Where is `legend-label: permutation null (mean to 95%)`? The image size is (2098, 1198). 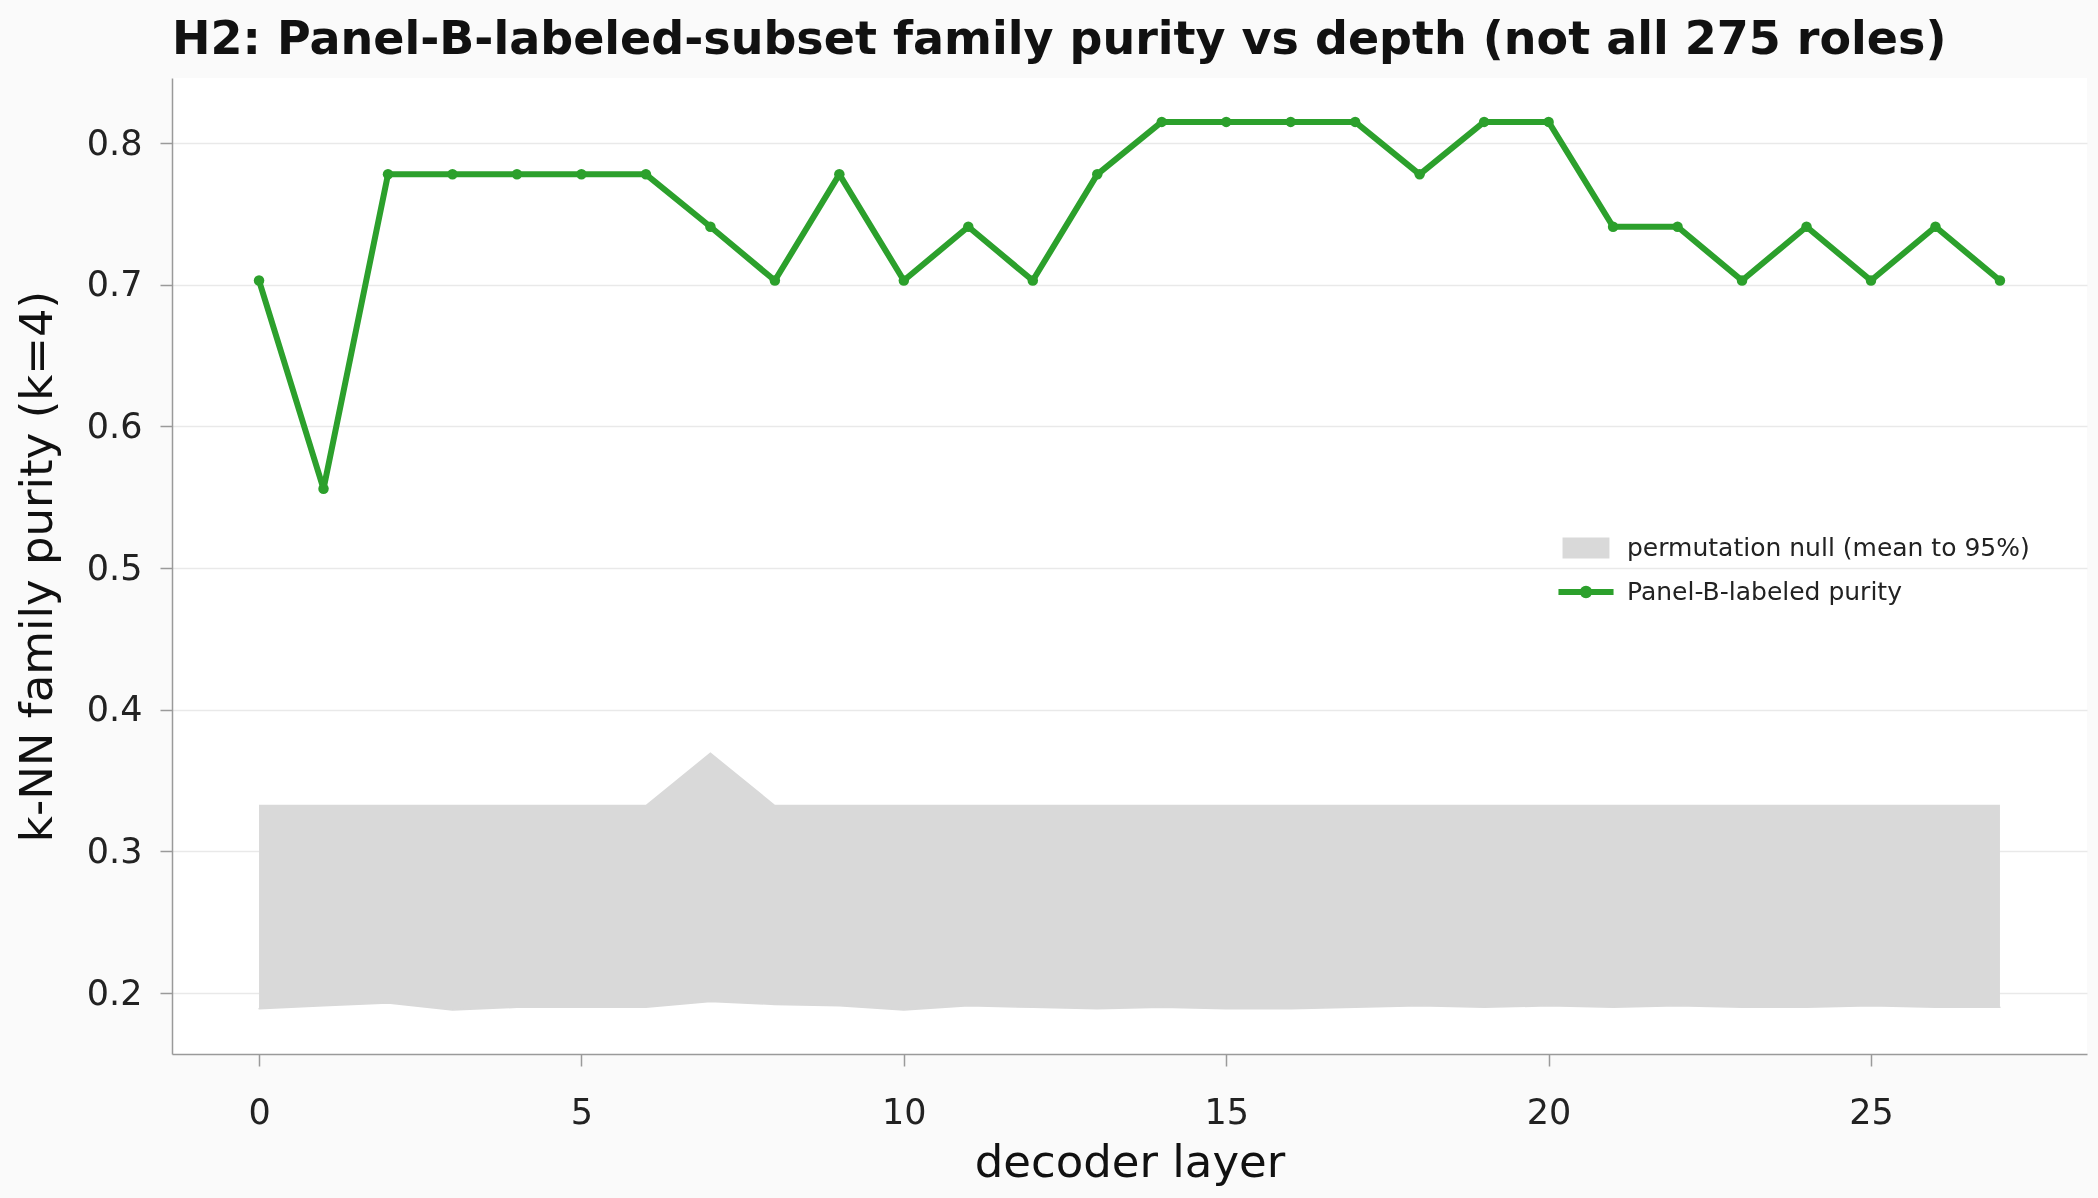
legend-label: permutation null (mean to 95%) is located at coordinates (1828, 547).